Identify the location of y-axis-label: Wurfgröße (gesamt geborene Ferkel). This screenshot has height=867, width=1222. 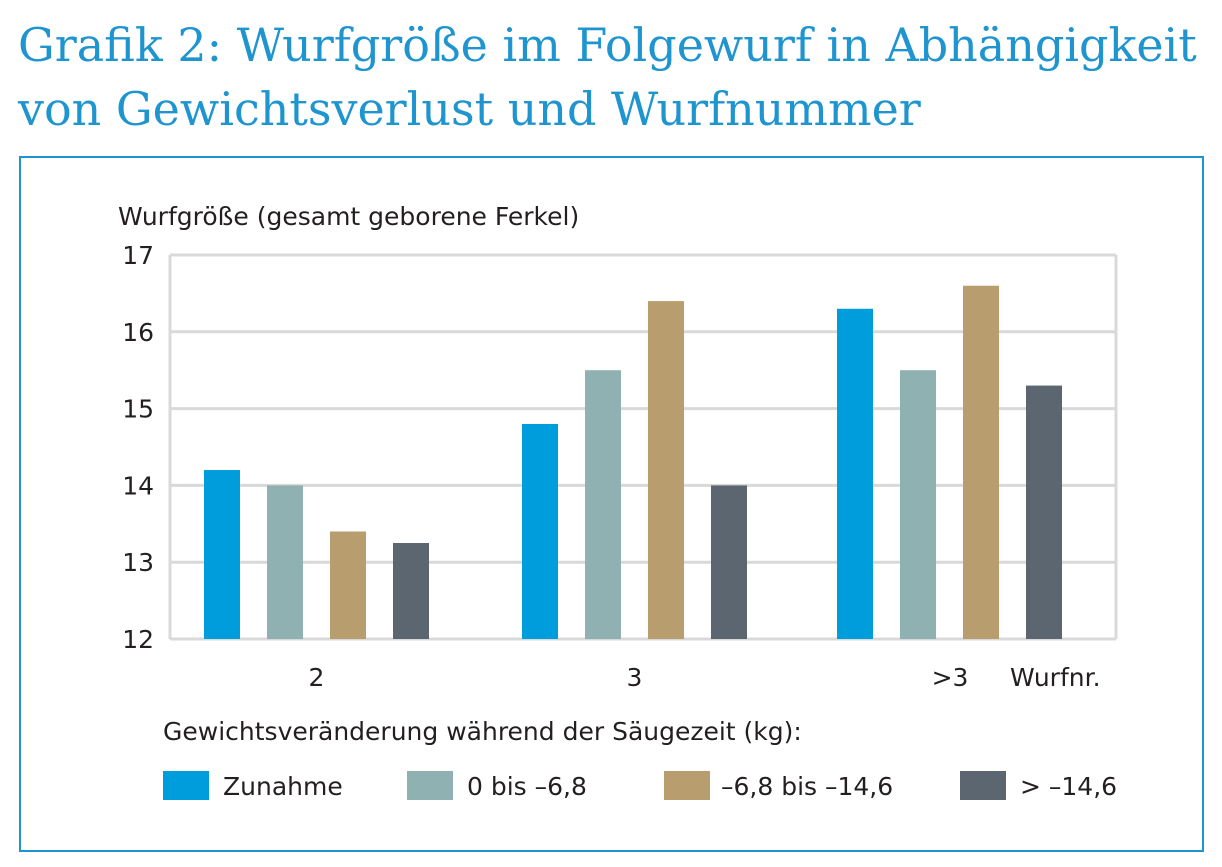
(349, 216).